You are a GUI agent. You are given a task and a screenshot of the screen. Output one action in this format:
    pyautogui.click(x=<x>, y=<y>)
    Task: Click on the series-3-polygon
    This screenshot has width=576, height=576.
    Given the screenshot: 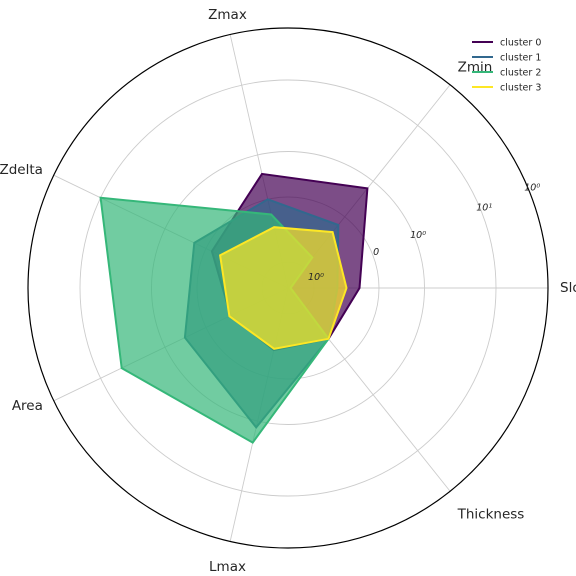 What is the action you would take?
    pyautogui.click(x=283, y=288)
    